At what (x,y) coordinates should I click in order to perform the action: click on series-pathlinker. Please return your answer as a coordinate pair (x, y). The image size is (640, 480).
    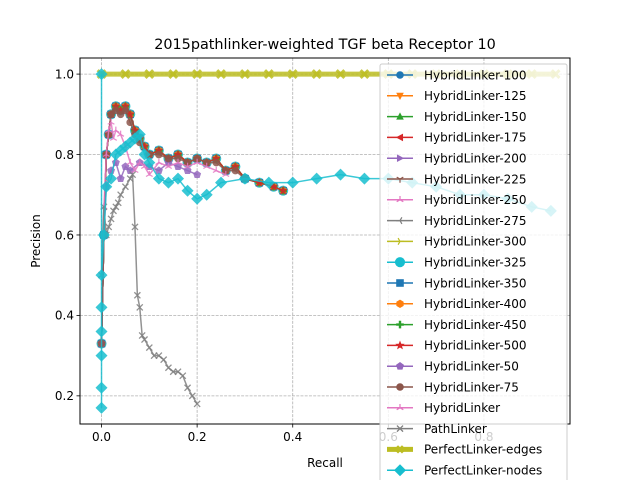
    Looking at the image, I should click on (149, 289).